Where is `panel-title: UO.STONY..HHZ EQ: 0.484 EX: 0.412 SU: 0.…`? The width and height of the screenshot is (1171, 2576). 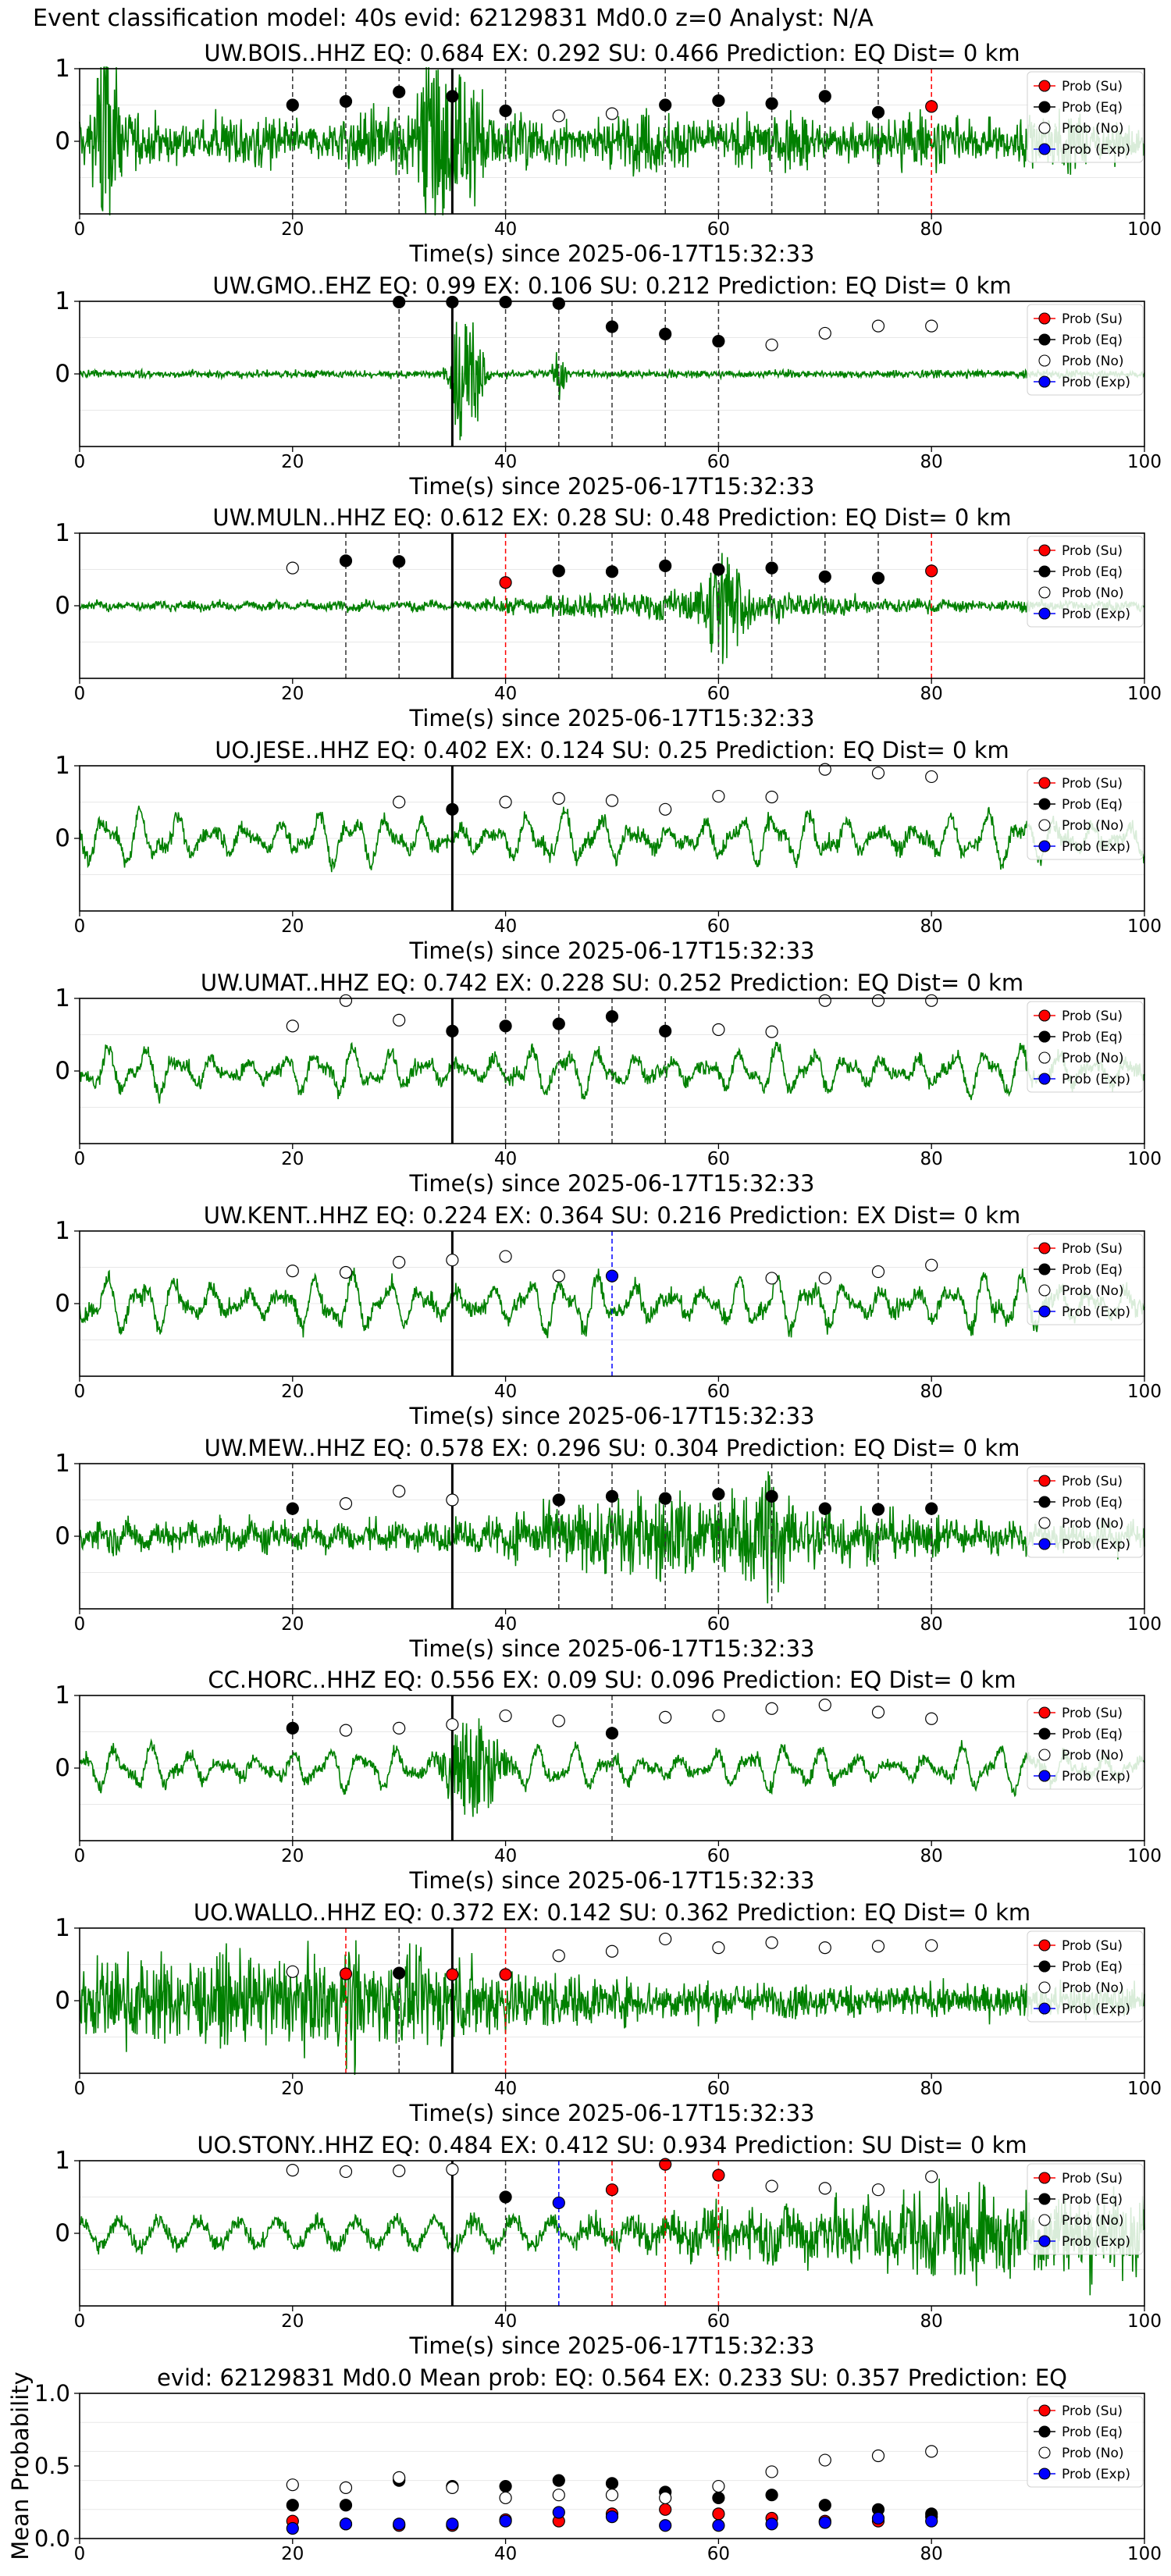 panel-title: UO.STONY..HHZ EQ: 0.484 EX: 0.412 SU: 0.… is located at coordinates (612, 2145).